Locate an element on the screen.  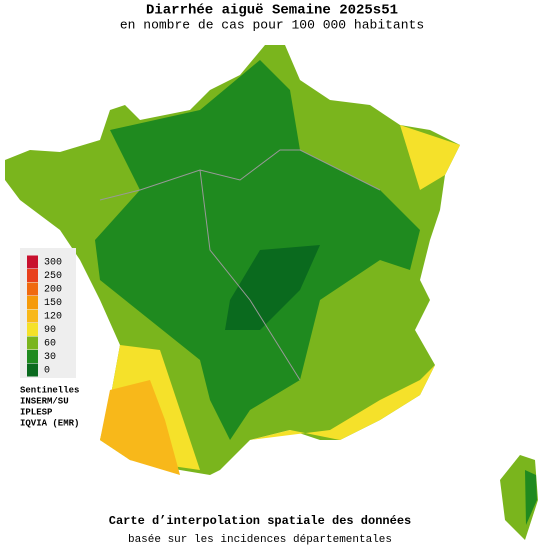
zone-sw-orange is located at coordinates (140, 427).